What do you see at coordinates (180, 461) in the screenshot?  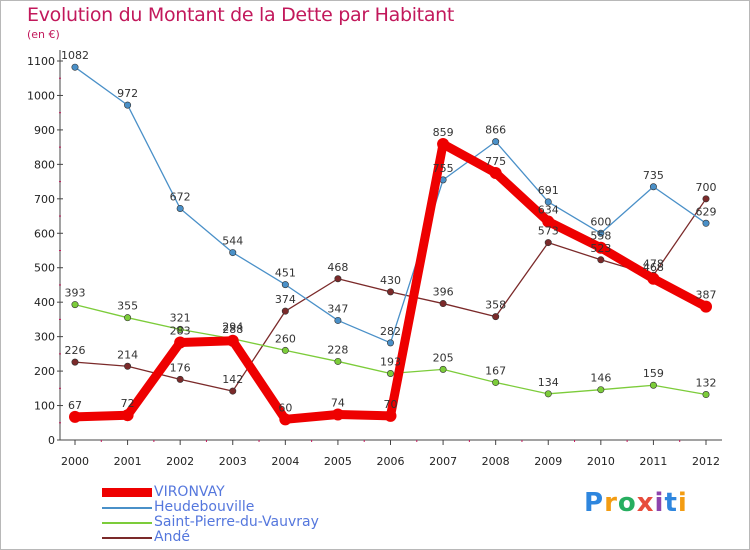 I see `x-tick-label: 2002` at bounding box center [180, 461].